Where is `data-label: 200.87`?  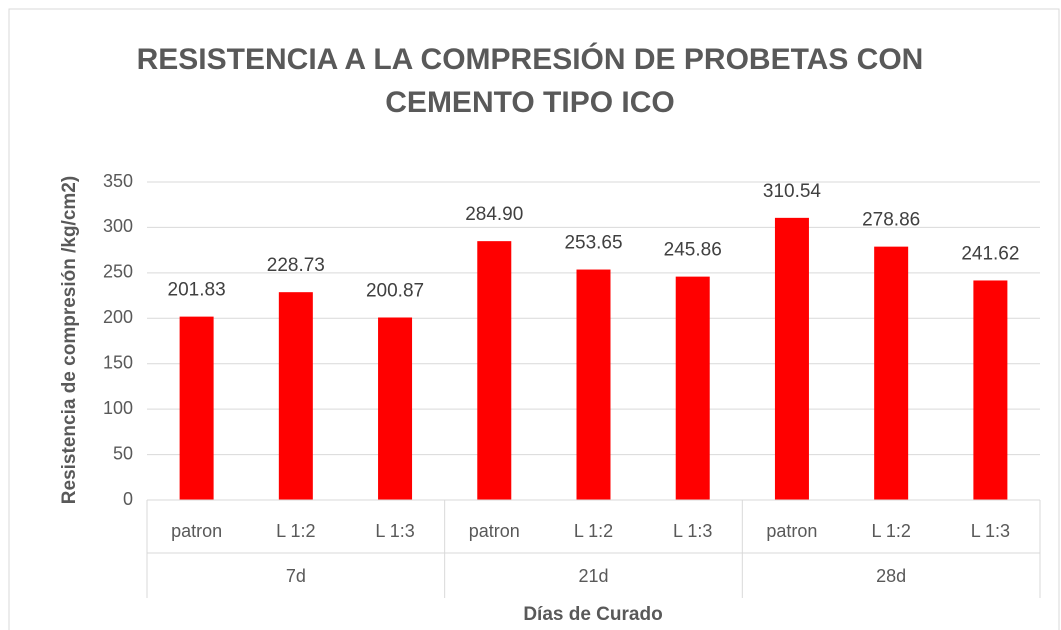
data-label: 200.87 is located at coordinates (395, 291).